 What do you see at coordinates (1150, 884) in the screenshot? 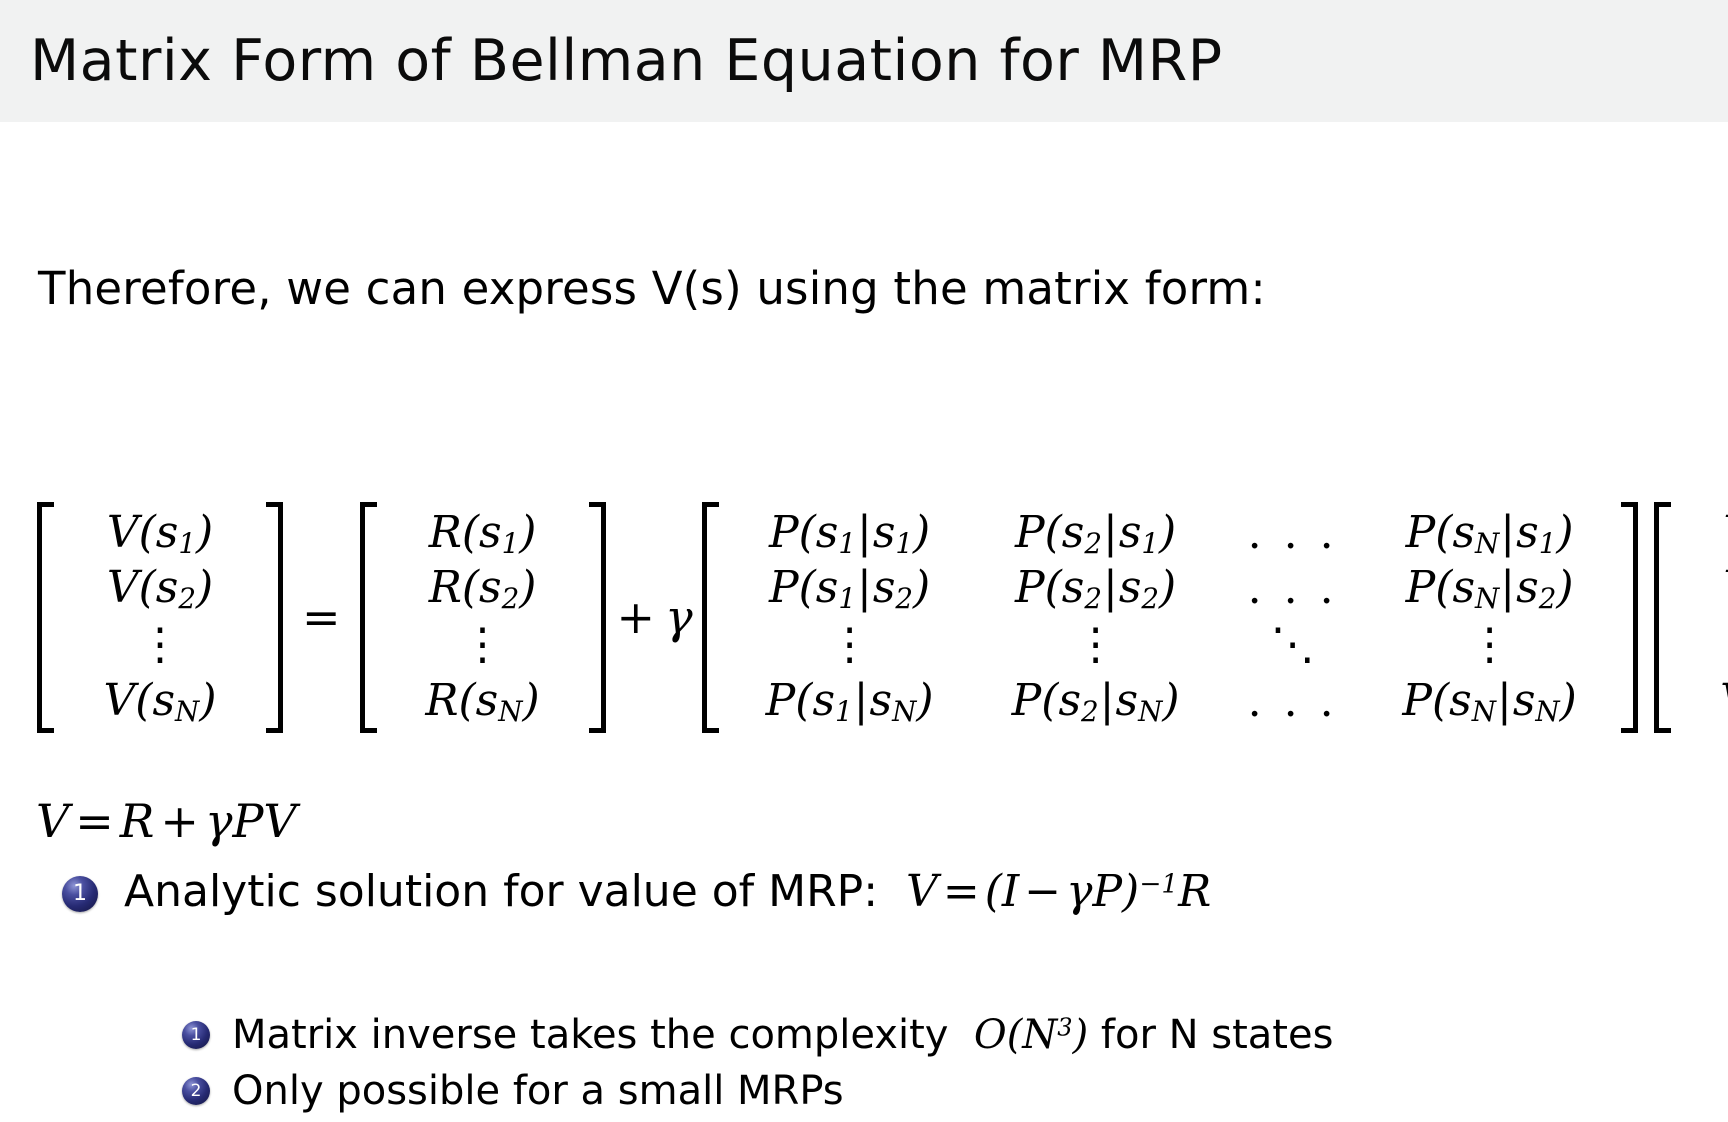
I see `math-exponent-minus: −` at bounding box center [1150, 884].